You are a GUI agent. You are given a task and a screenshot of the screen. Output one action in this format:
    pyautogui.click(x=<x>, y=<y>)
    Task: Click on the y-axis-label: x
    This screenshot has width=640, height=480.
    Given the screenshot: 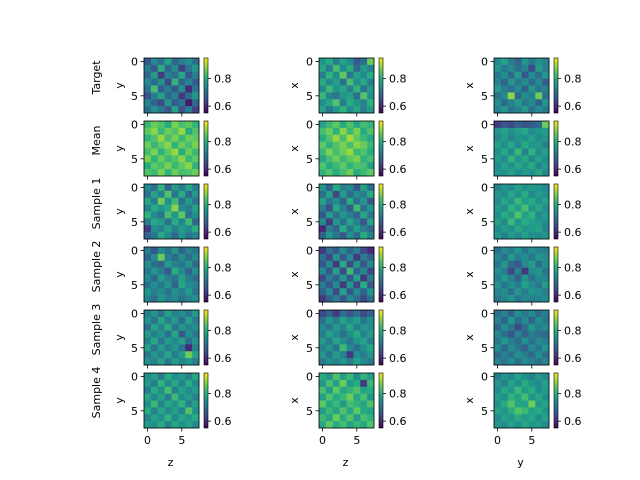 What is the action you would take?
    pyautogui.click(x=294, y=274)
    